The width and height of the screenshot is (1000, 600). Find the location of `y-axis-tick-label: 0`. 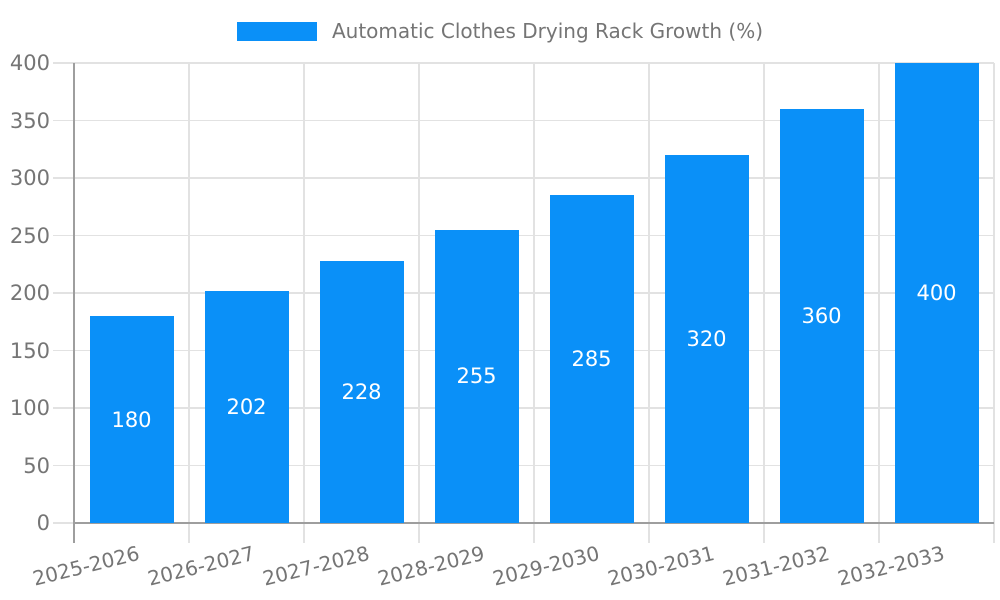

y-axis-tick-label: 0 is located at coordinates (43, 523).